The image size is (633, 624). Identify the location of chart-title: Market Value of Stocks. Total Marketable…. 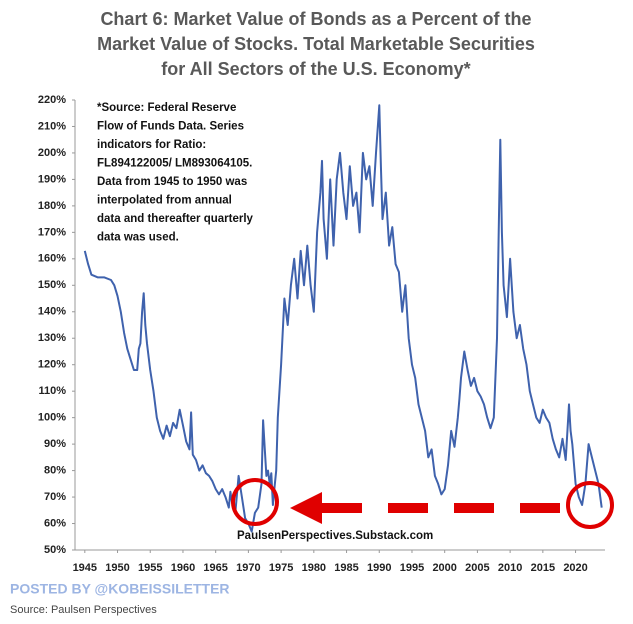
(316, 44).